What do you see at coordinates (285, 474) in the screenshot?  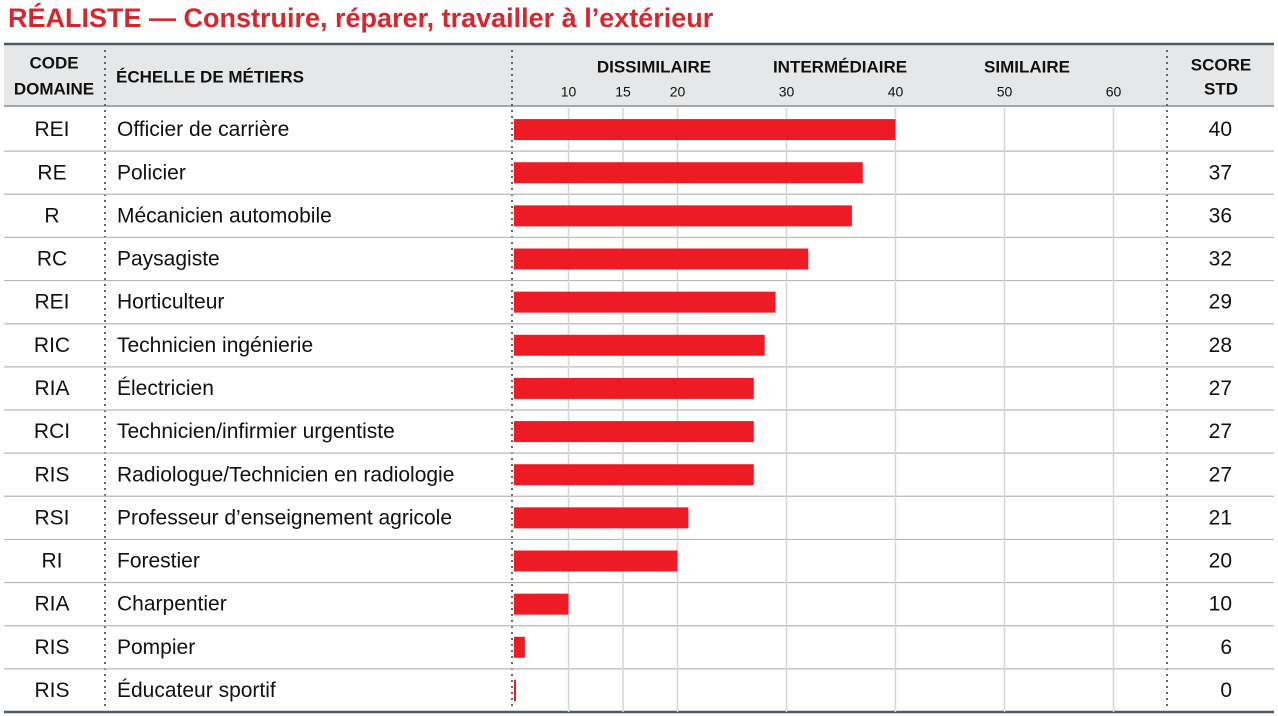 I see `row-label: Radiologue/Technicien en radiologie` at bounding box center [285, 474].